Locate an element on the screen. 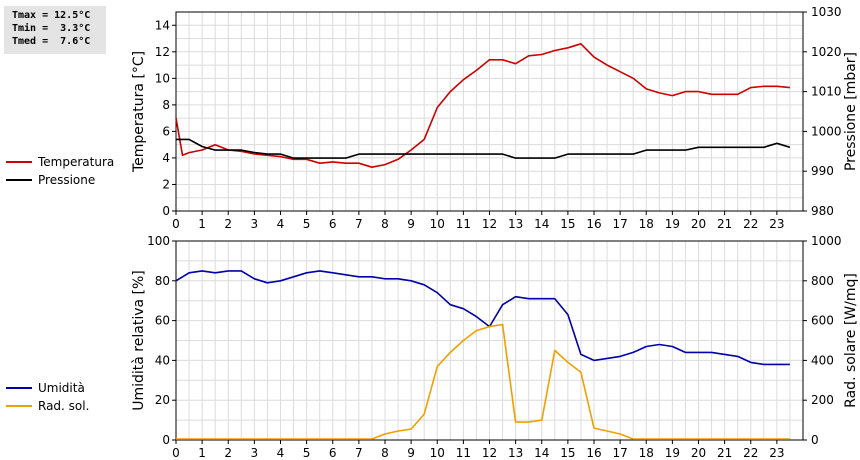 This screenshot has height=460, width=860. legend-label: Temperatura is located at coordinates (76, 162).